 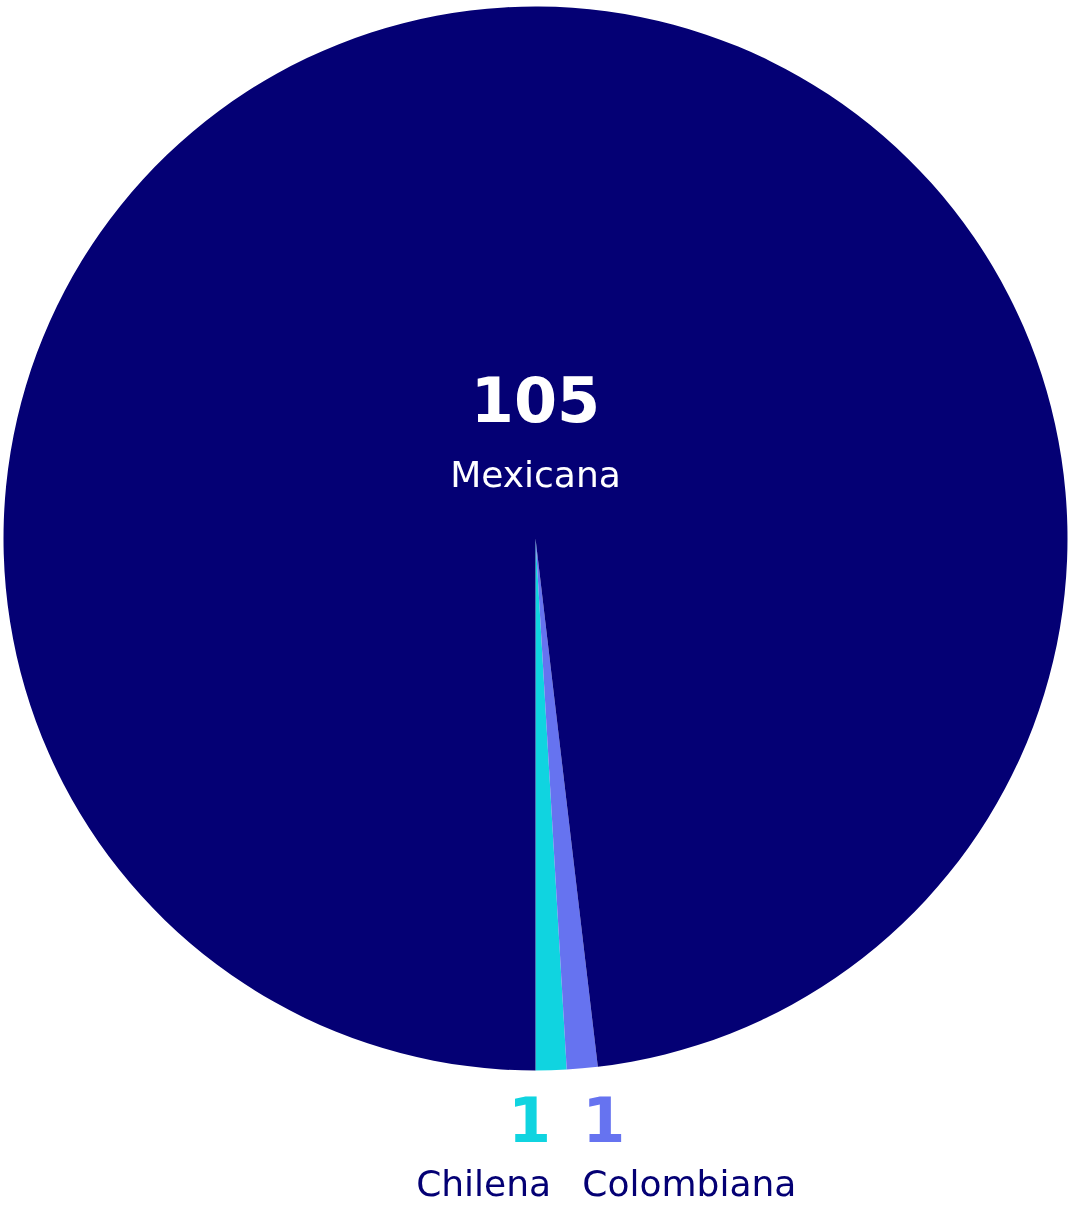 What do you see at coordinates (484, 1183) in the screenshot?
I see `slice-label: Chilena` at bounding box center [484, 1183].